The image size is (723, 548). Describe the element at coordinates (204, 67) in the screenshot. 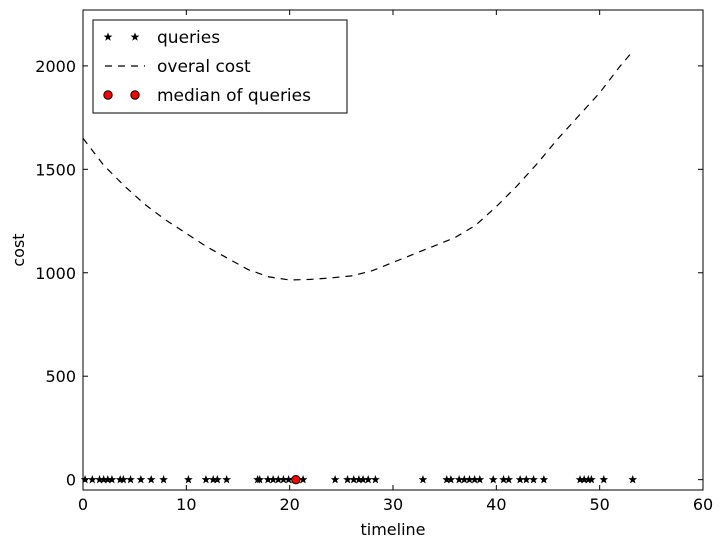

I see `legend-label-overal-cost: overal cost` at that location.